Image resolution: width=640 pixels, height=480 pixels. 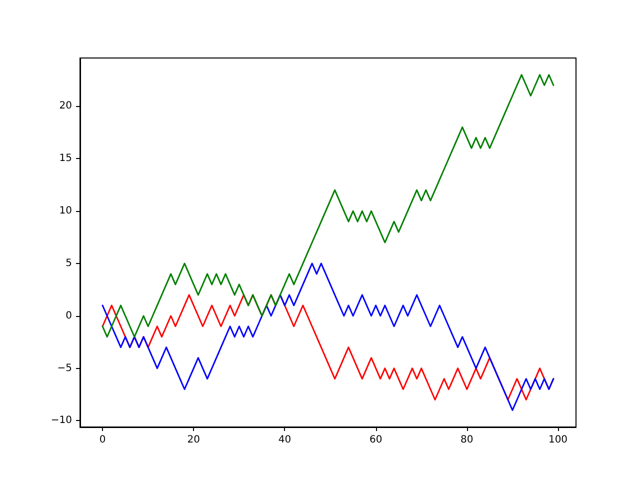 I want to click on x-tick-label: 20, so click(x=193, y=440).